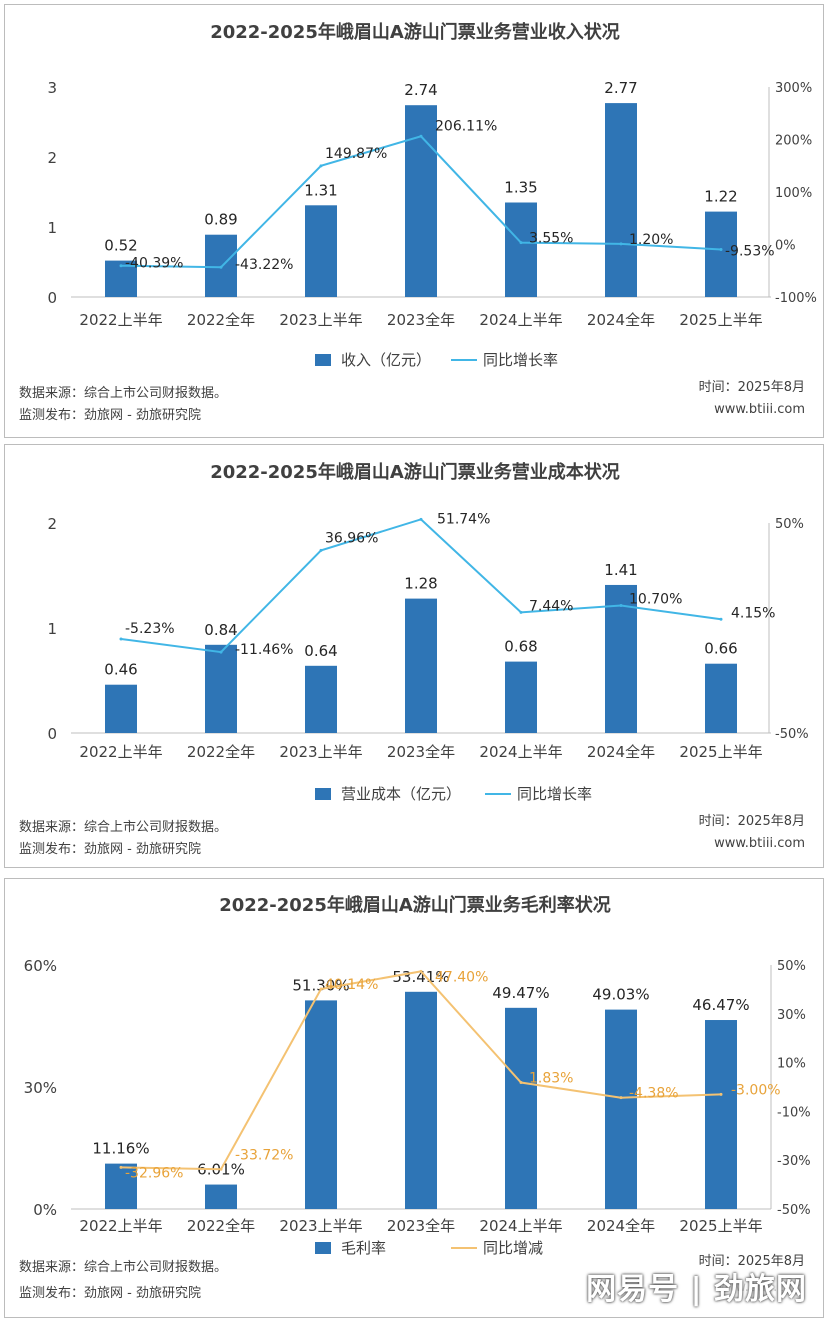  What do you see at coordinates (420, 90) in the screenshot?
I see `bar-data-label: 2.74` at bounding box center [420, 90].